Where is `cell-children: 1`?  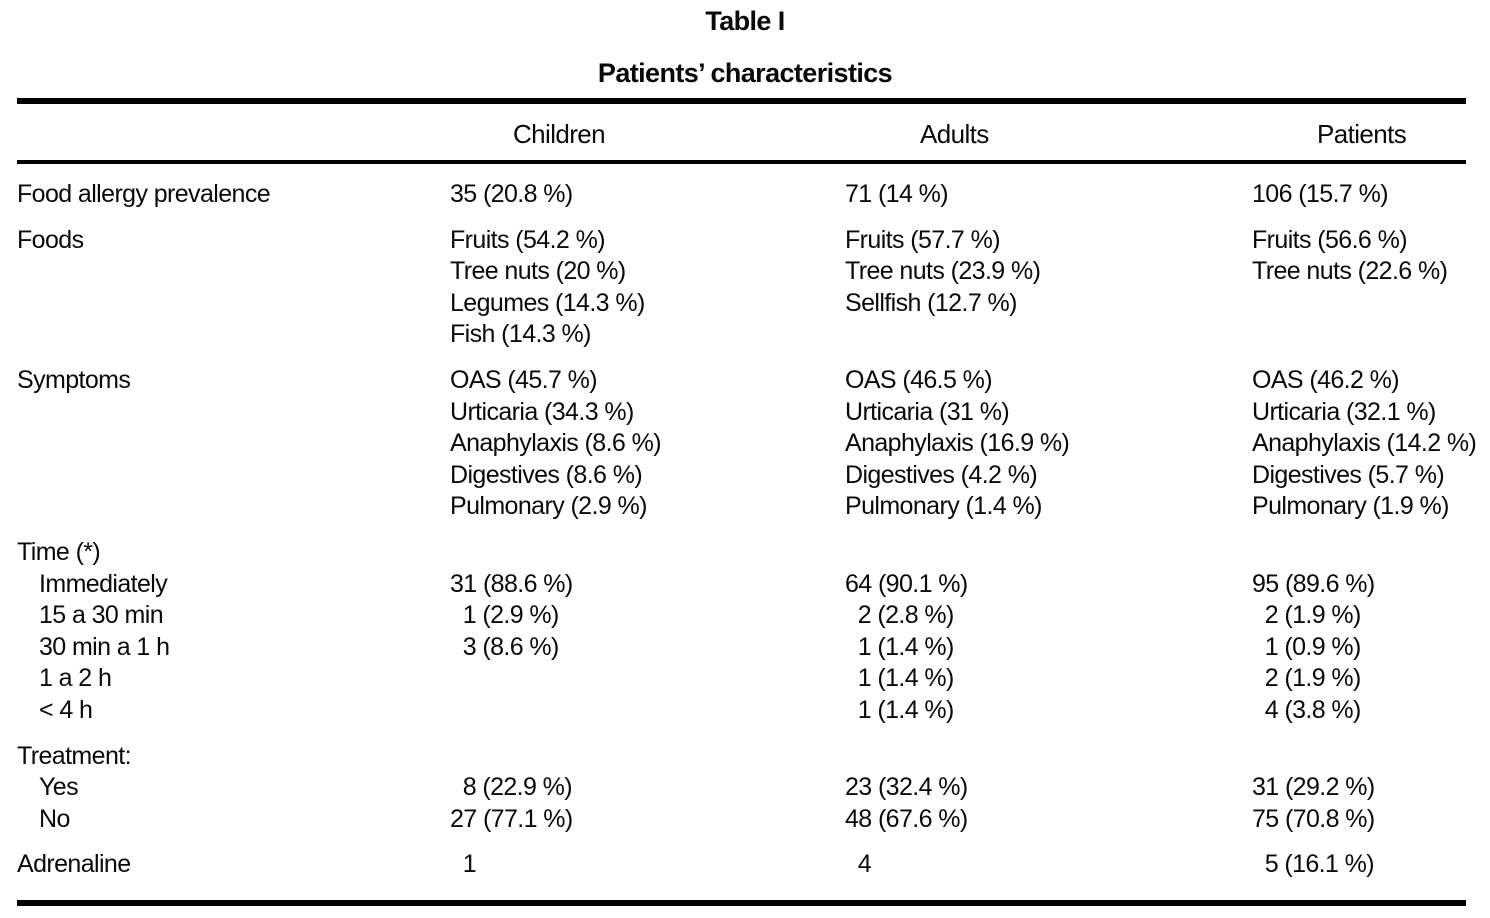 cell-children: 1 is located at coordinates (463, 864).